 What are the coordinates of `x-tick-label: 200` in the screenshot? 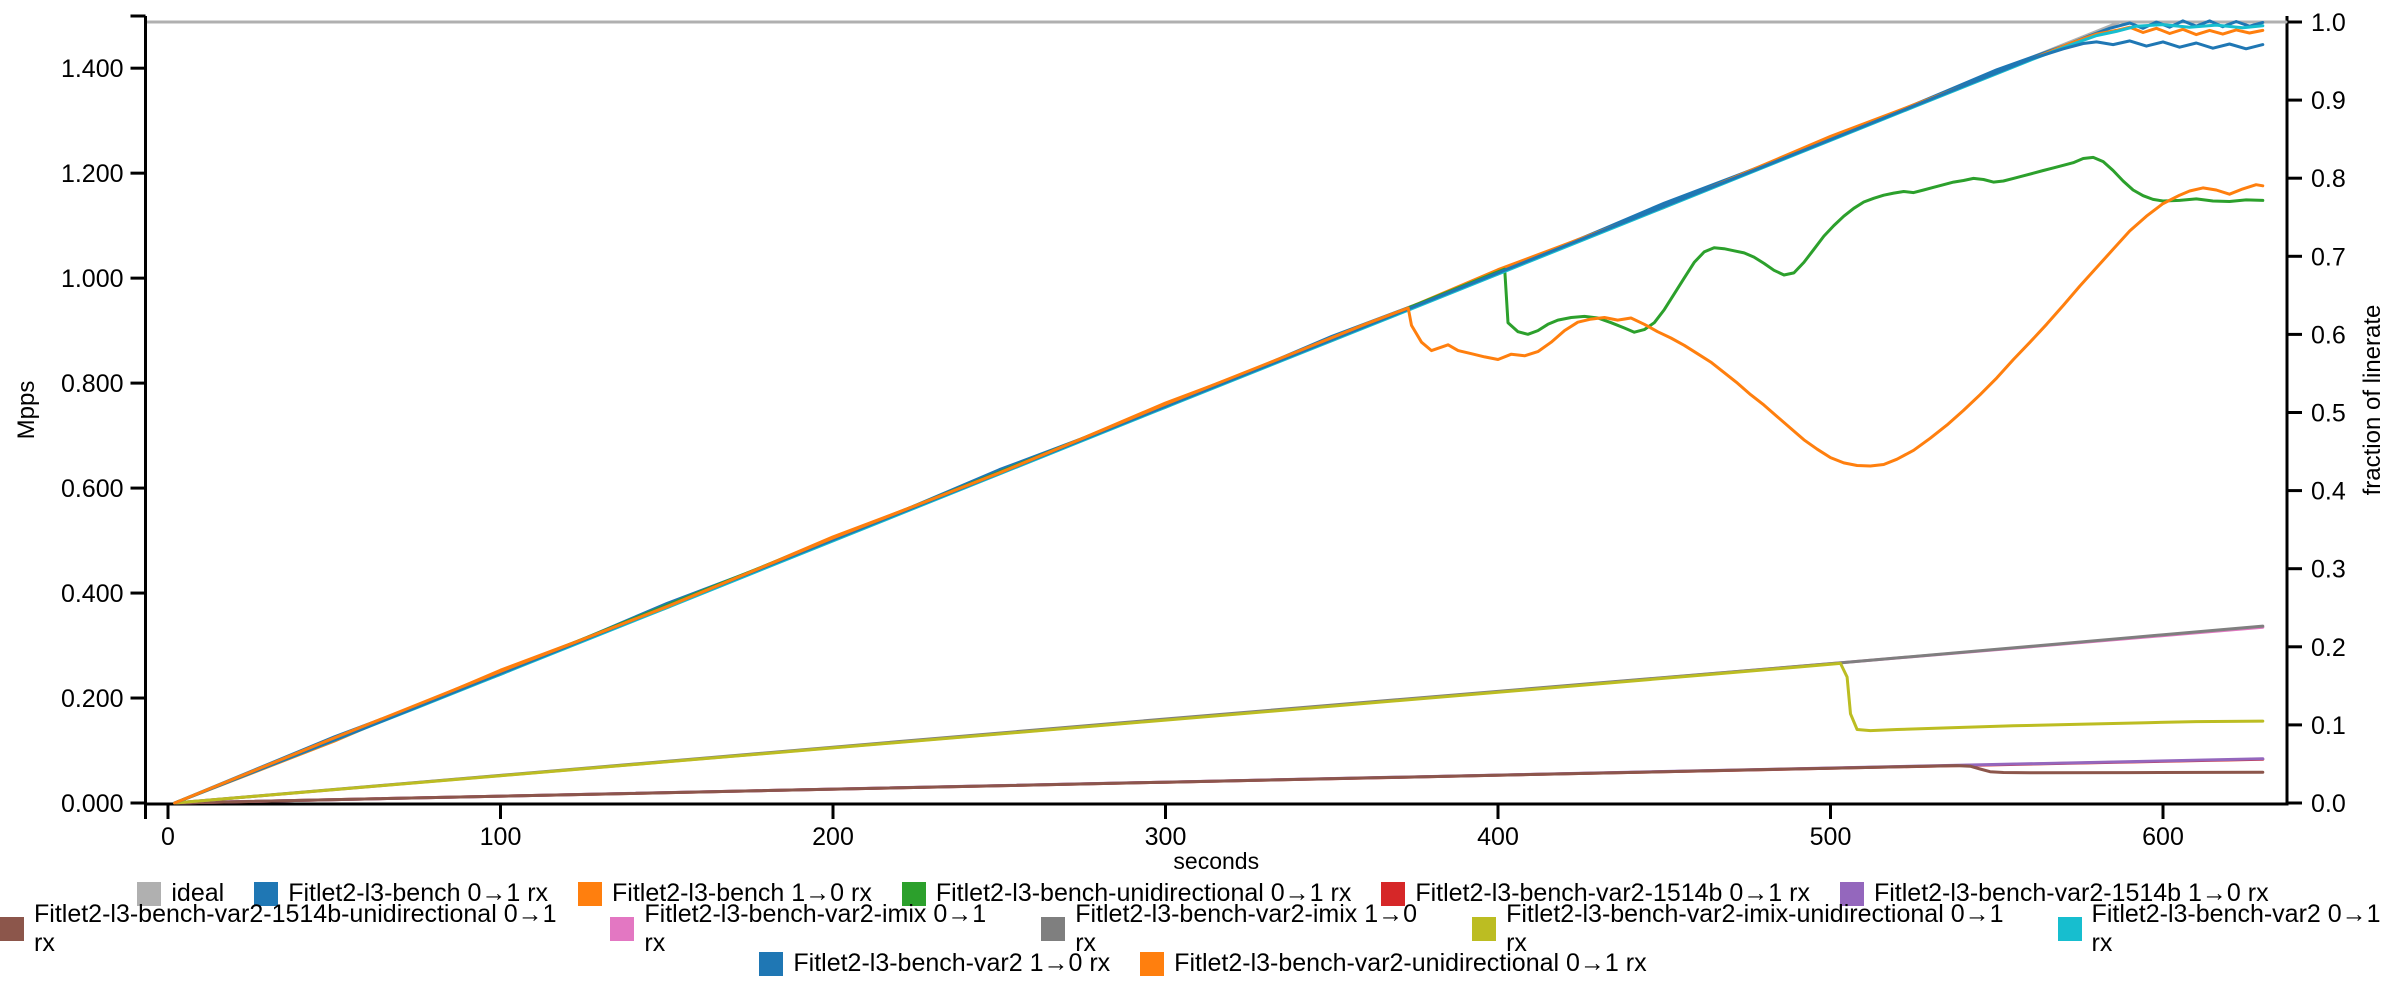 It's located at (833, 837).